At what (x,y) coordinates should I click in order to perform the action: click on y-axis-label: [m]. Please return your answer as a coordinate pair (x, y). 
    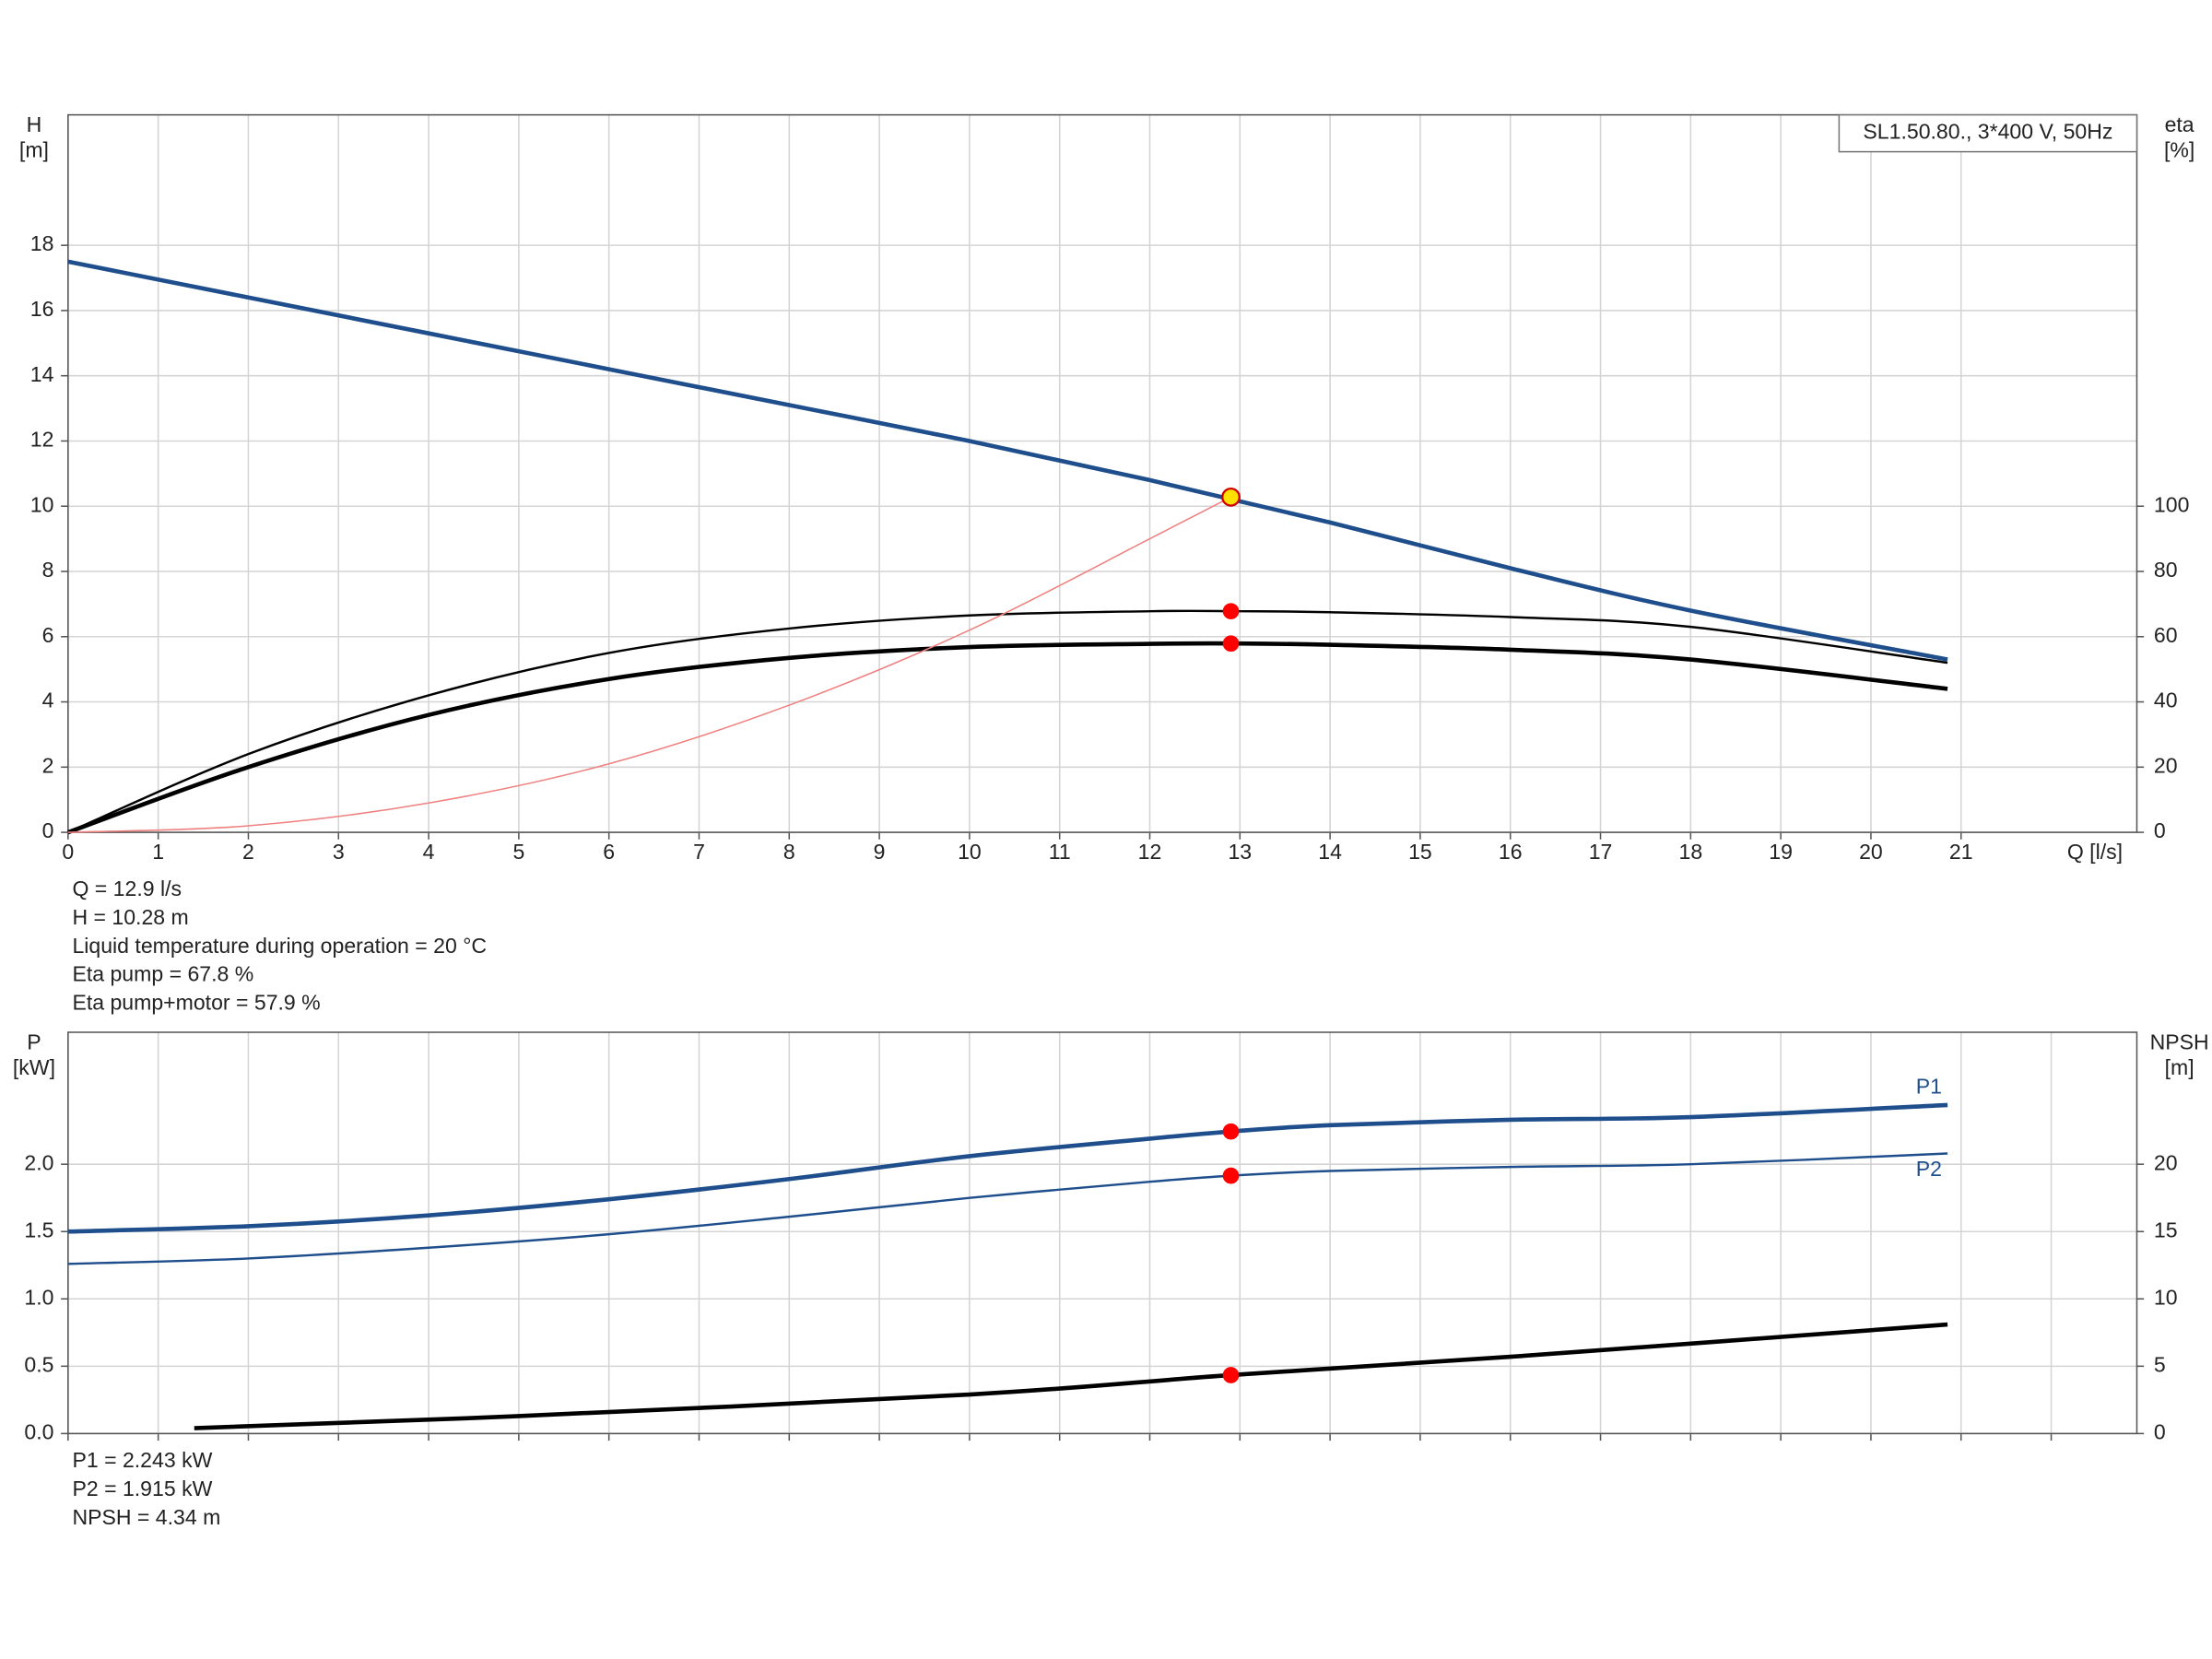
    Looking at the image, I should click on (34, 150).